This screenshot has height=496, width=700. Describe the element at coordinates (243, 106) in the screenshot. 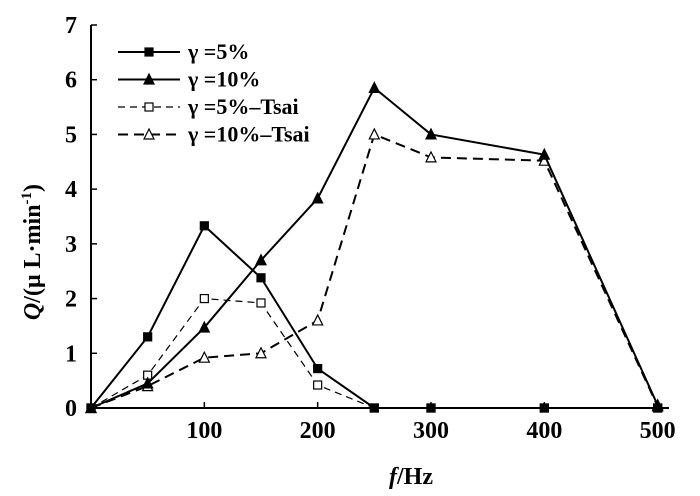

I see `legend-label: γ =5%–Tsai` at that location.